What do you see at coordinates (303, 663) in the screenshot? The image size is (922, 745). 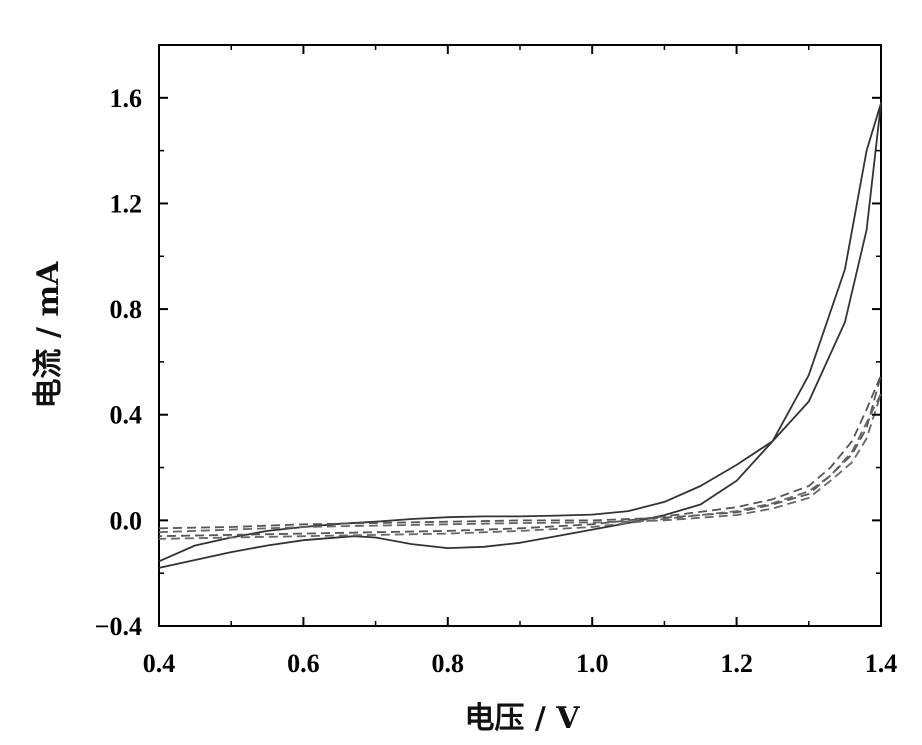 I see `x-tick-label: 0.6` at bounding box center [303, 663].